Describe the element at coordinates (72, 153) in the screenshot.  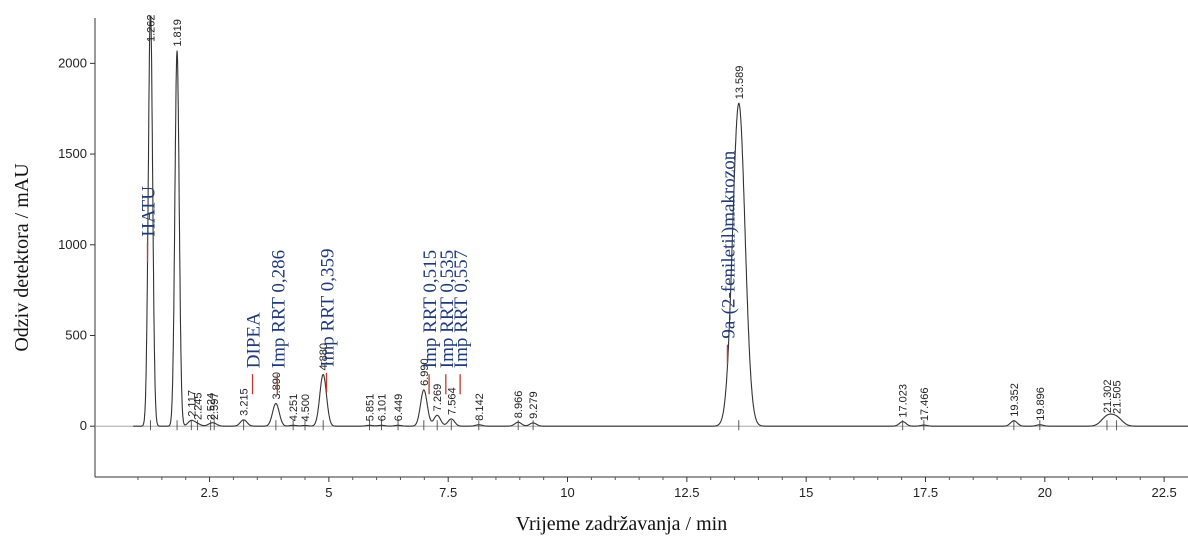
I see `y-tick-label: 1500` at that location.